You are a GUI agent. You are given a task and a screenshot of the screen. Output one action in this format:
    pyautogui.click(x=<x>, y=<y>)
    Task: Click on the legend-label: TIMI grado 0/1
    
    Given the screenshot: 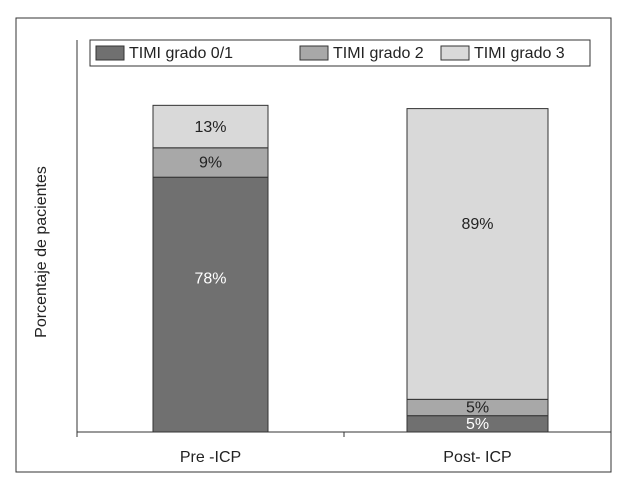 What is the action you would take?
    pyautogui.click(x=181, y=53)
    